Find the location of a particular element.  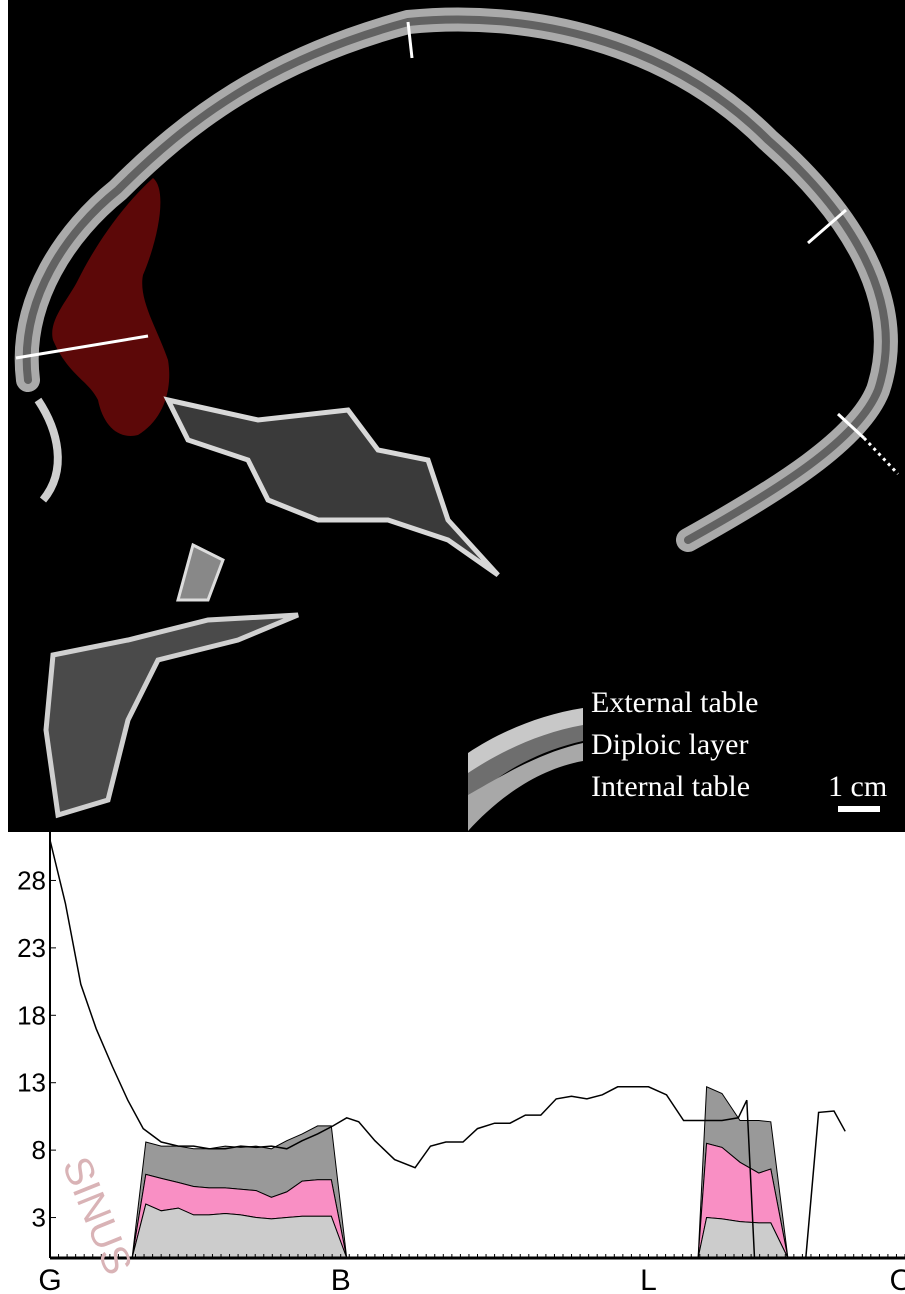

x-tick-label: O is located at coordinates (897, 1279).